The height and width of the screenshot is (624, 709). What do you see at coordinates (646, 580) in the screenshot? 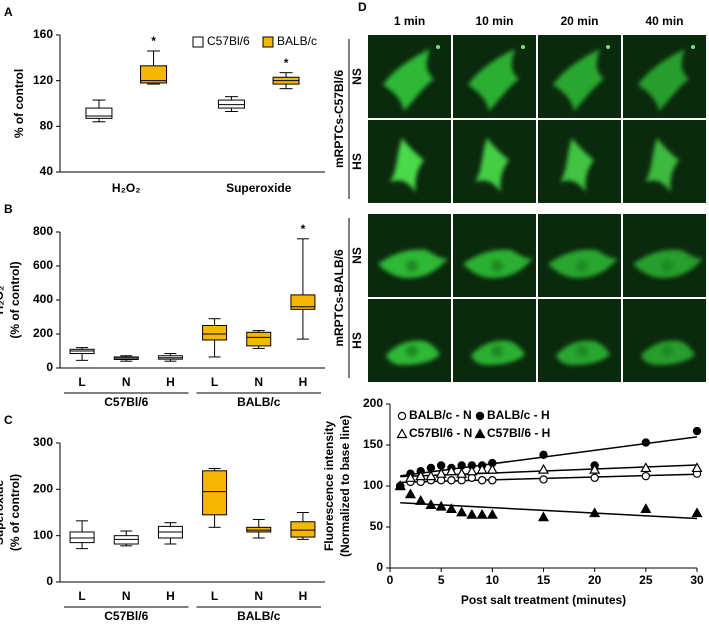
I see `x-tick-label: 25` at bounding box center [646, 580].